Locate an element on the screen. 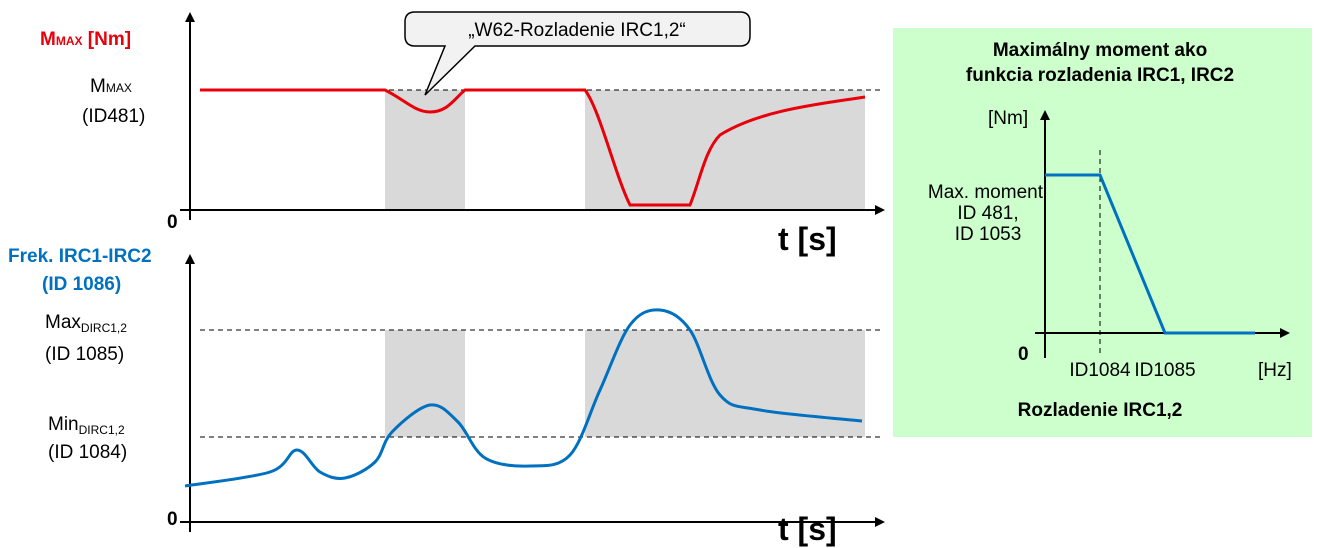  x-tick: ID1084 is located at coordinates (1100, 370).